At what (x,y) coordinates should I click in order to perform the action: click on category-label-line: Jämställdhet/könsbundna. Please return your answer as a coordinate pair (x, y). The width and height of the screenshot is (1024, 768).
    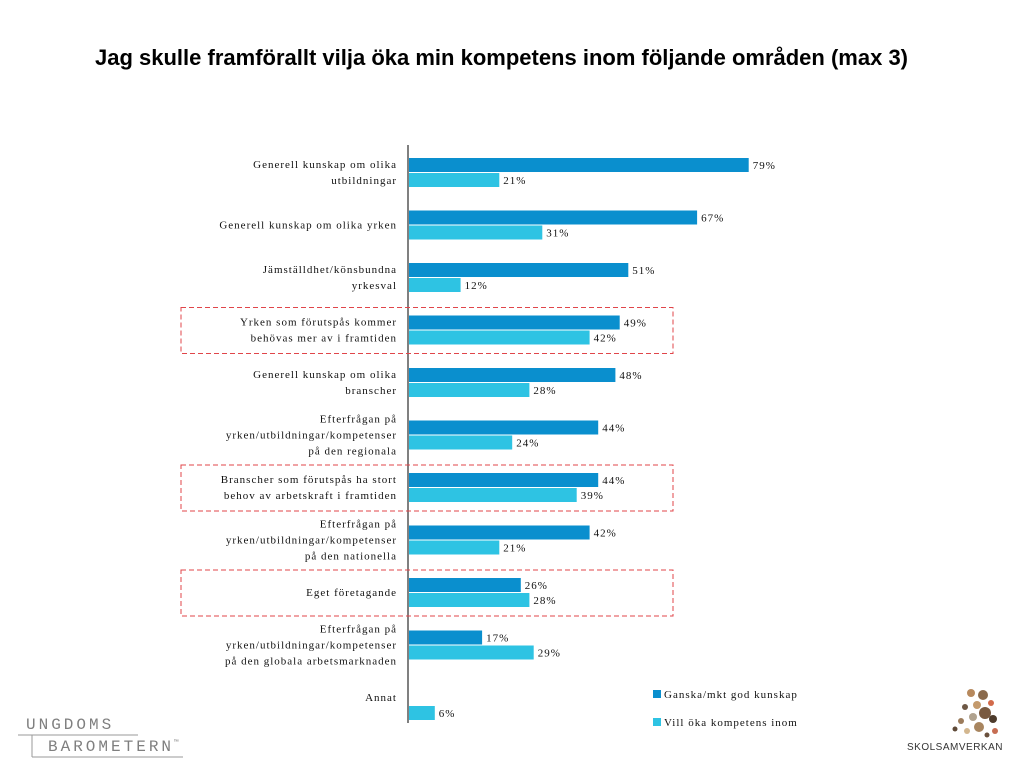
    Looking at the image, I should click on (330, 270).